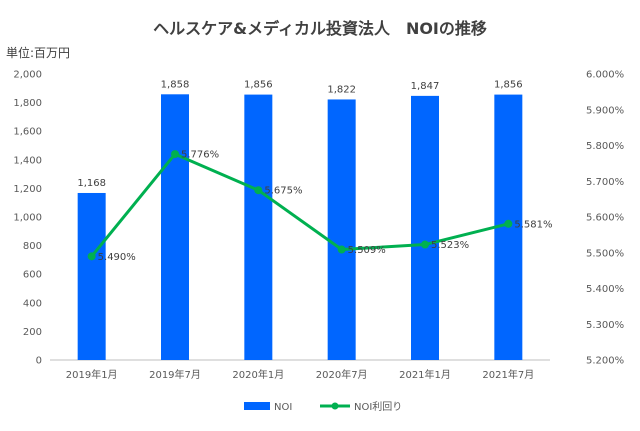 This screenshot has height=431, width=640. I want to click on right-tick-label: 5.300%, so click(605, 325).